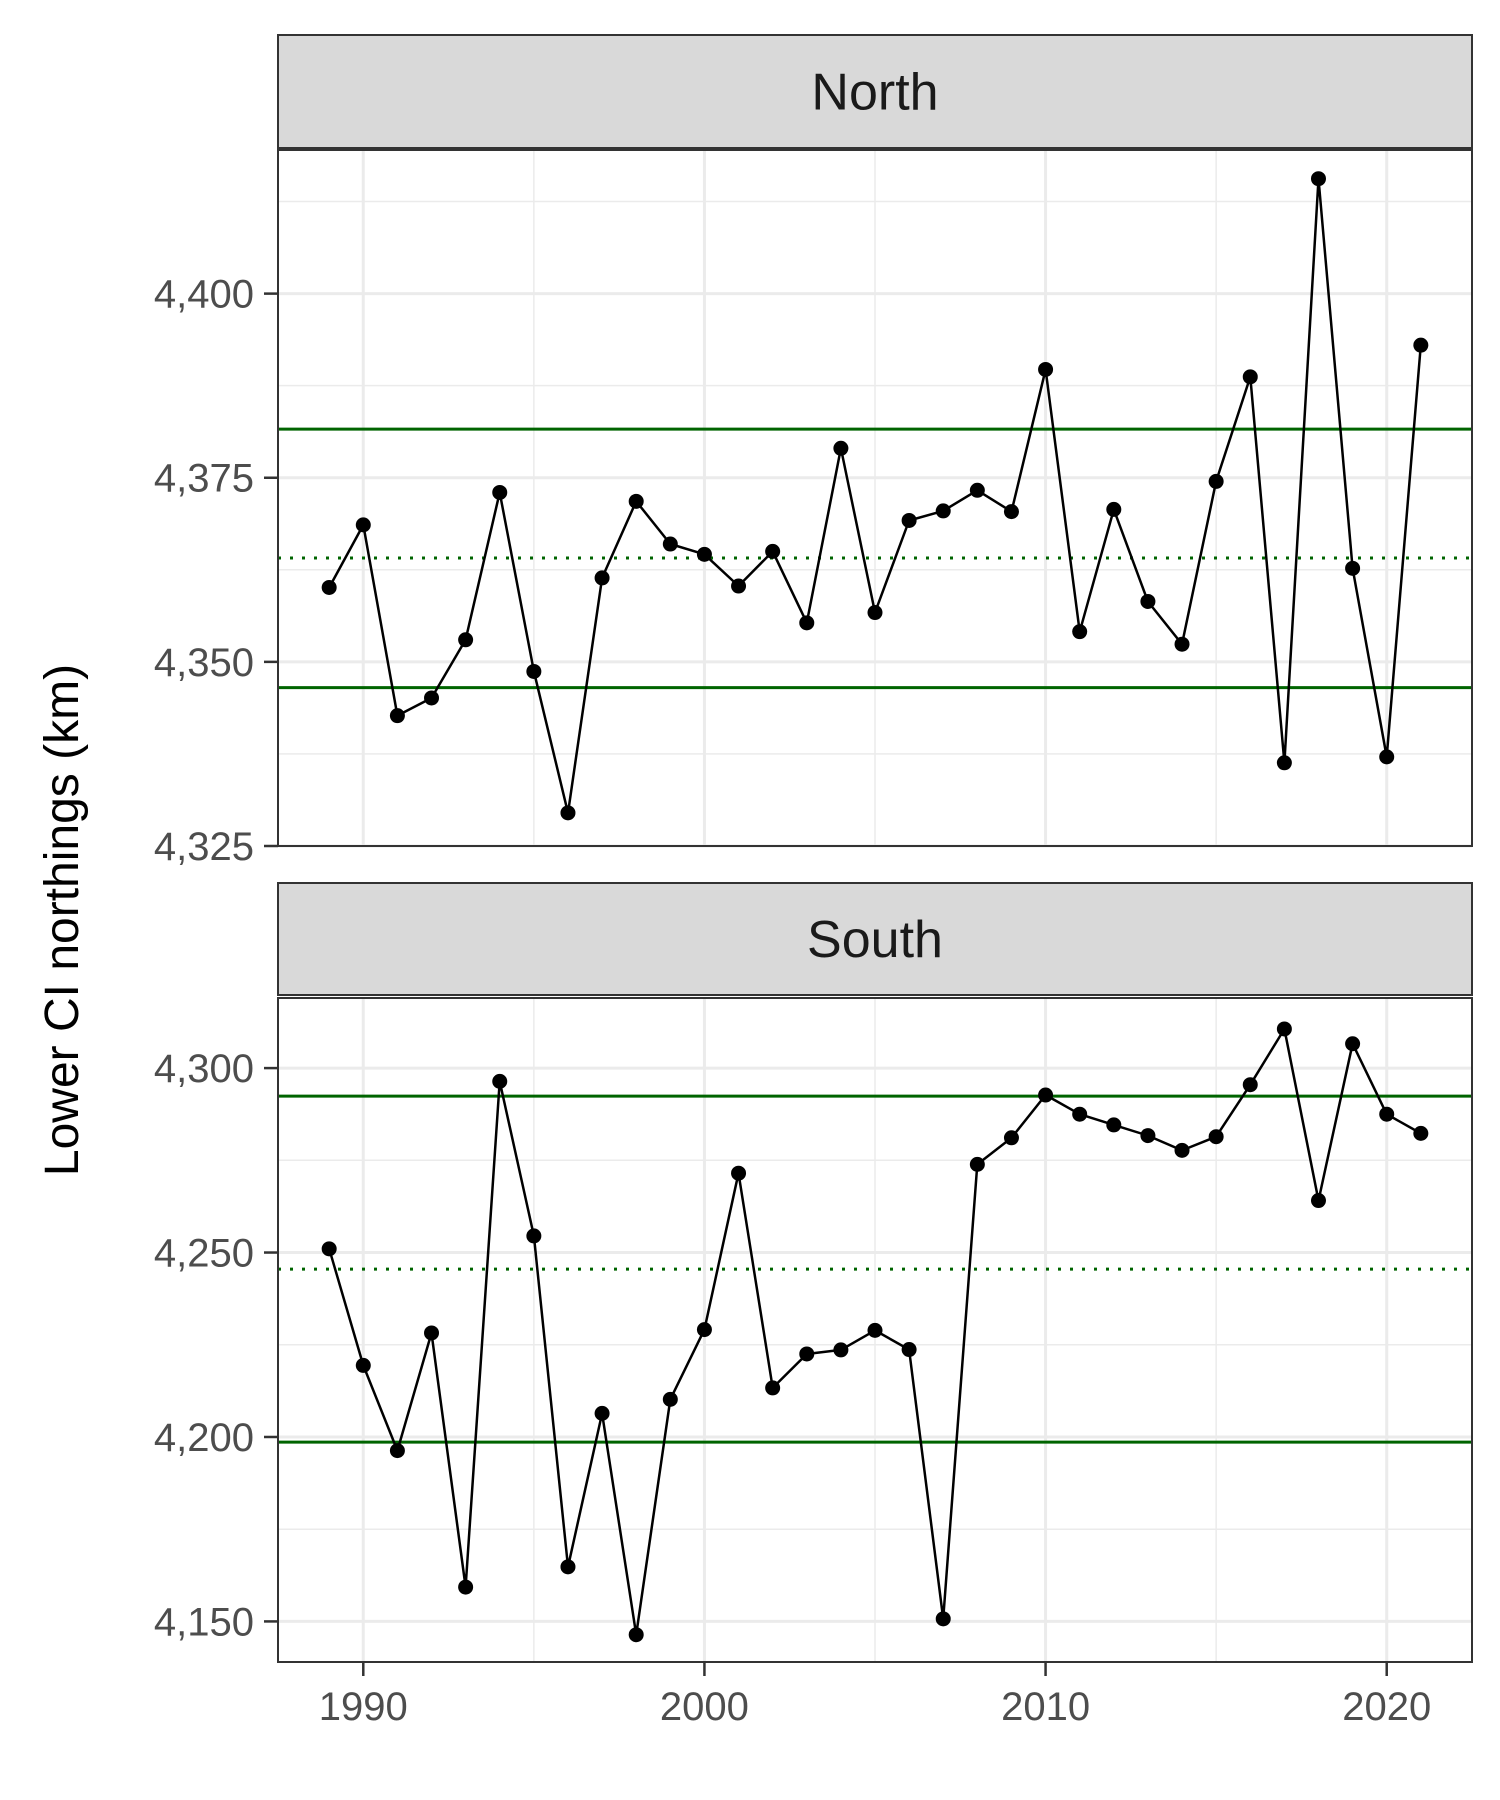 This screenshot has width=1500, height=1800. I want to click on y-tick-label: 4,325, so click(204, 847).